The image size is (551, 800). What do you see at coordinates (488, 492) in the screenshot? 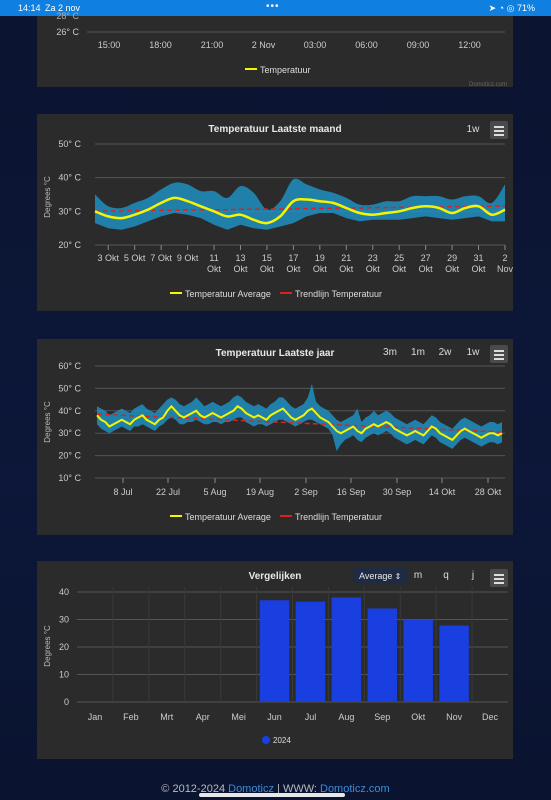
I see `x-tick-label: 28 Okt` at bounding box center [488, 492].